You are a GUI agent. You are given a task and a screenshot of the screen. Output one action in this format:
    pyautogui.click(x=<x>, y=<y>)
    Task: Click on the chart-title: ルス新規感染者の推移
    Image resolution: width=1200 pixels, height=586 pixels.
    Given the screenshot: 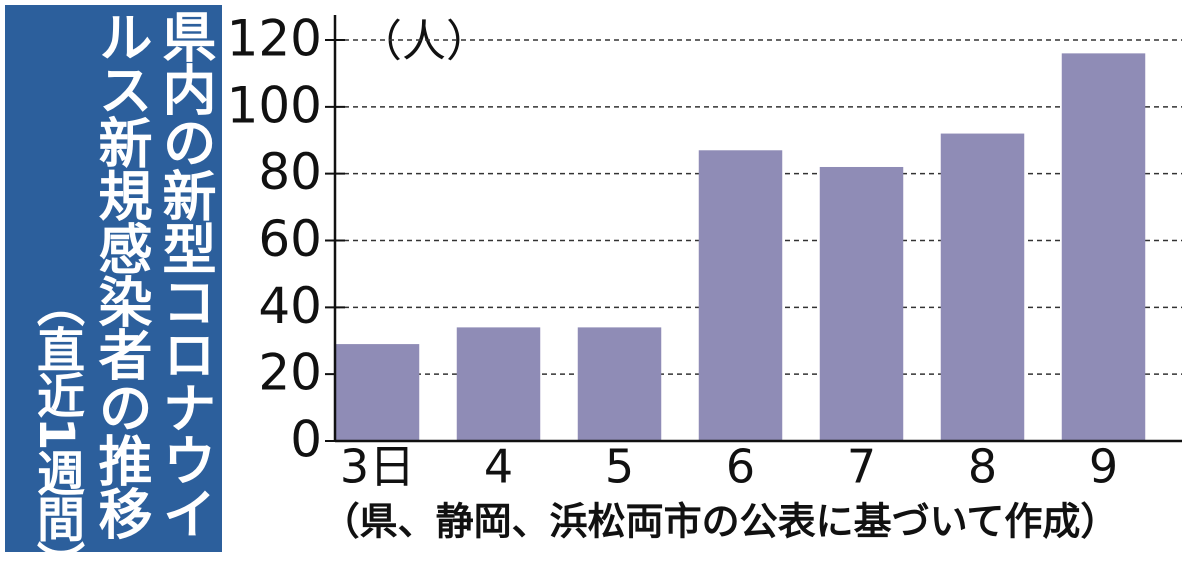 What is the action you would take?
    pyautogui.click(x=120, y=274)
    